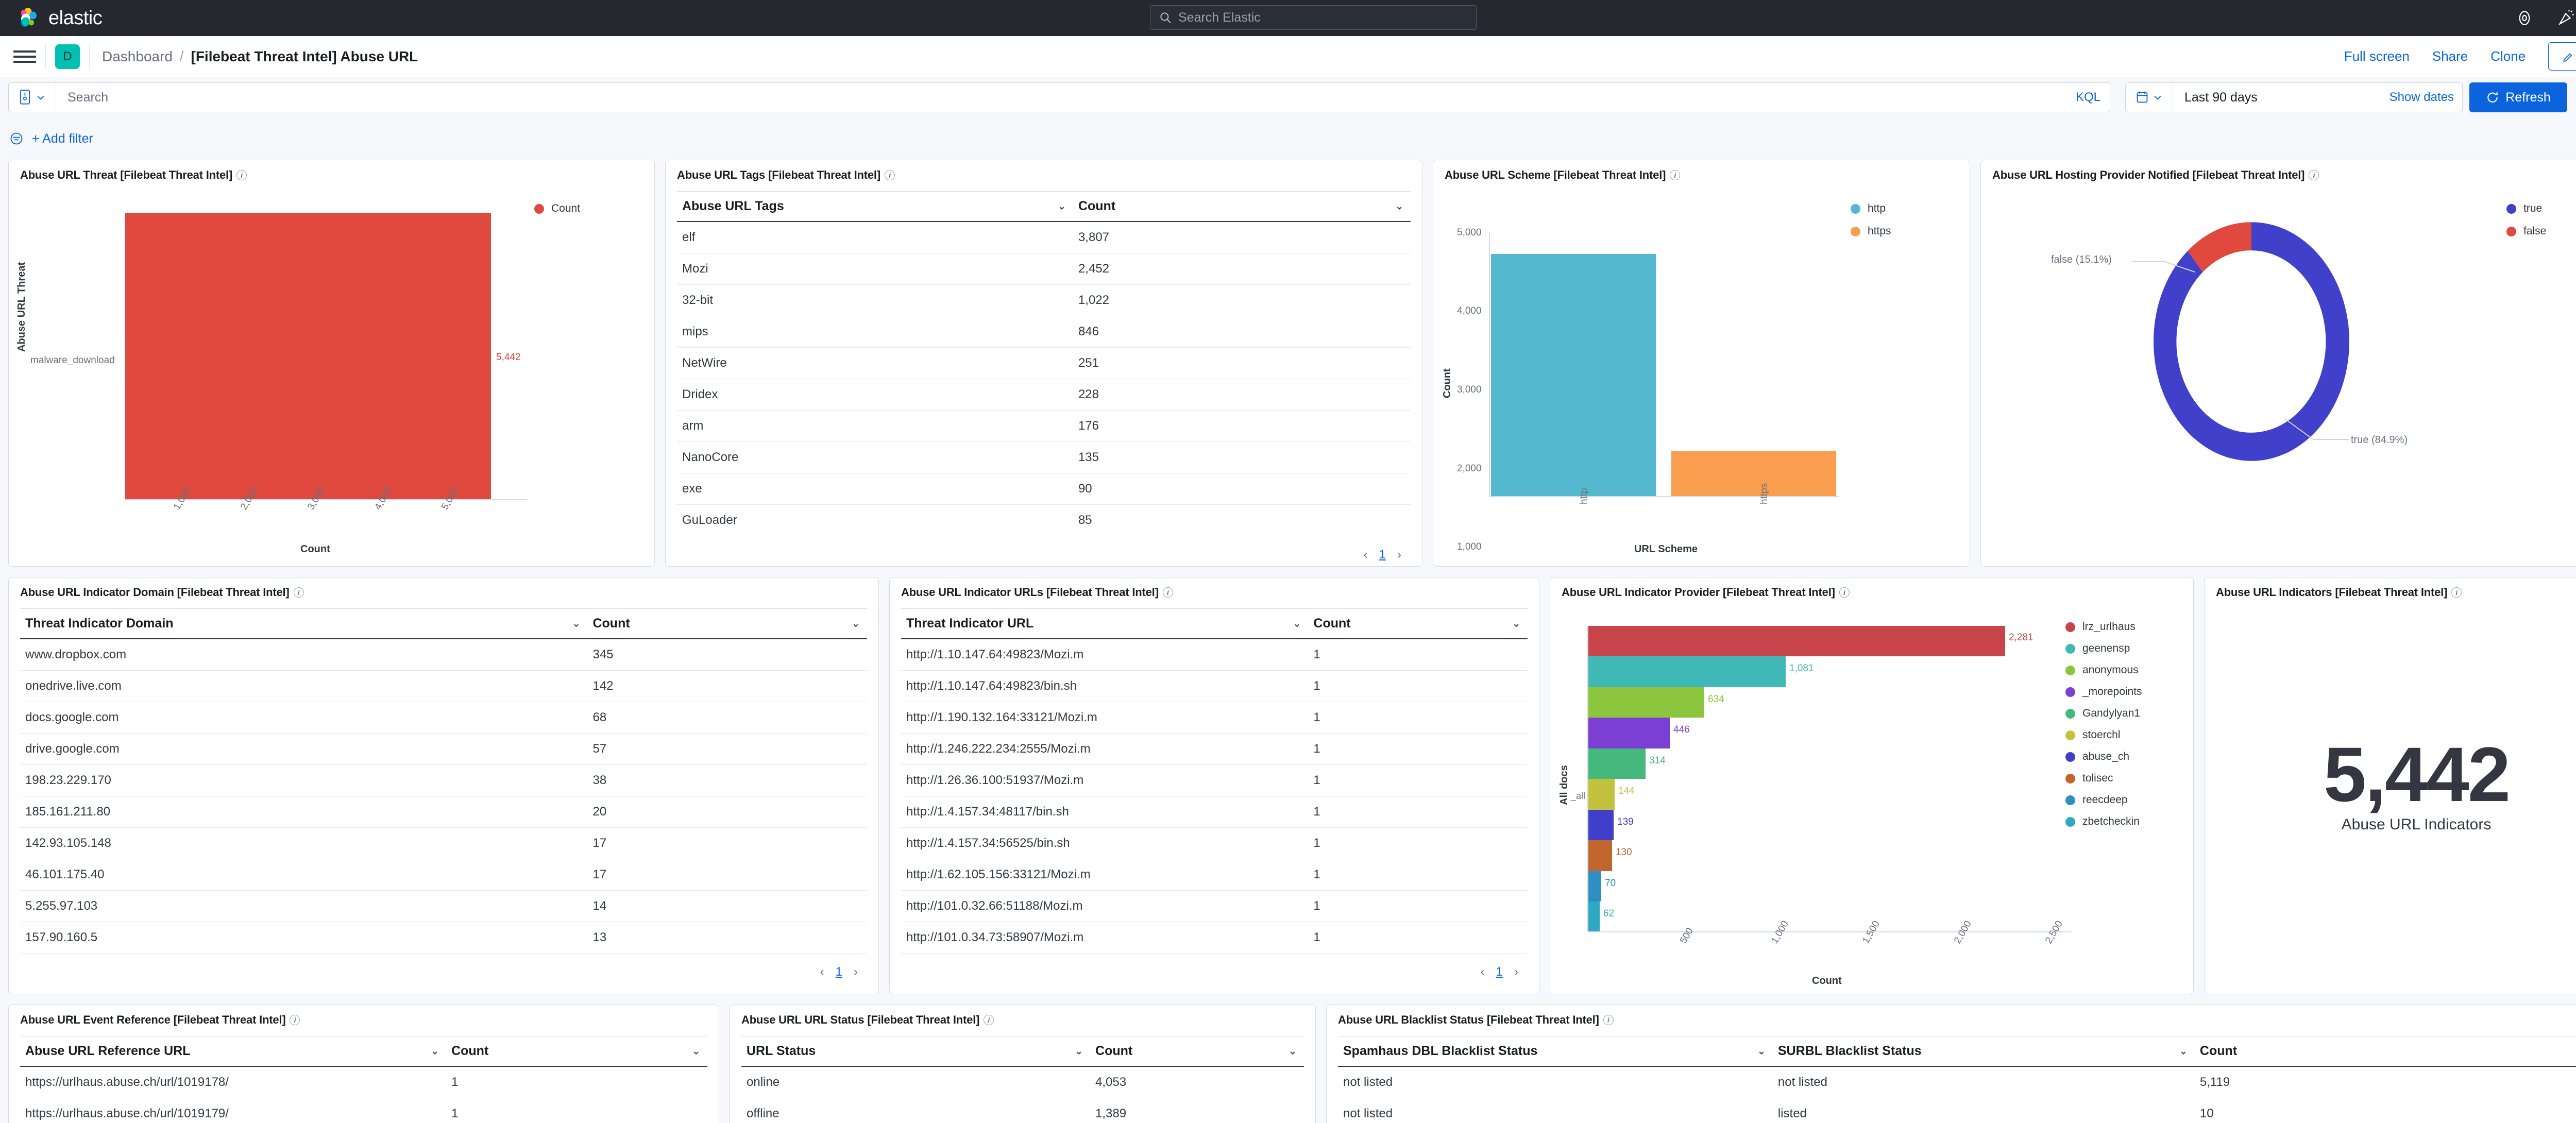 The image size is (2576, 1123). I want to click on table-row: not listed listed 10, so click(1957, 1111).